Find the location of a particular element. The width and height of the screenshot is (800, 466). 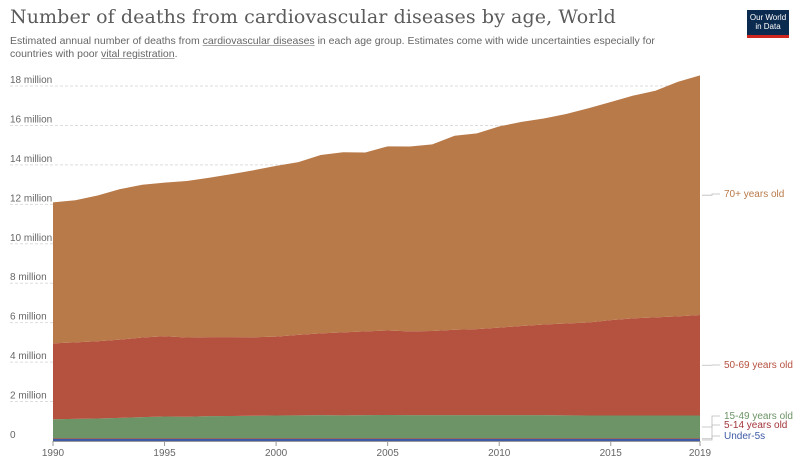

x-tick-label: 2015 is located at coordinates (611, 453).